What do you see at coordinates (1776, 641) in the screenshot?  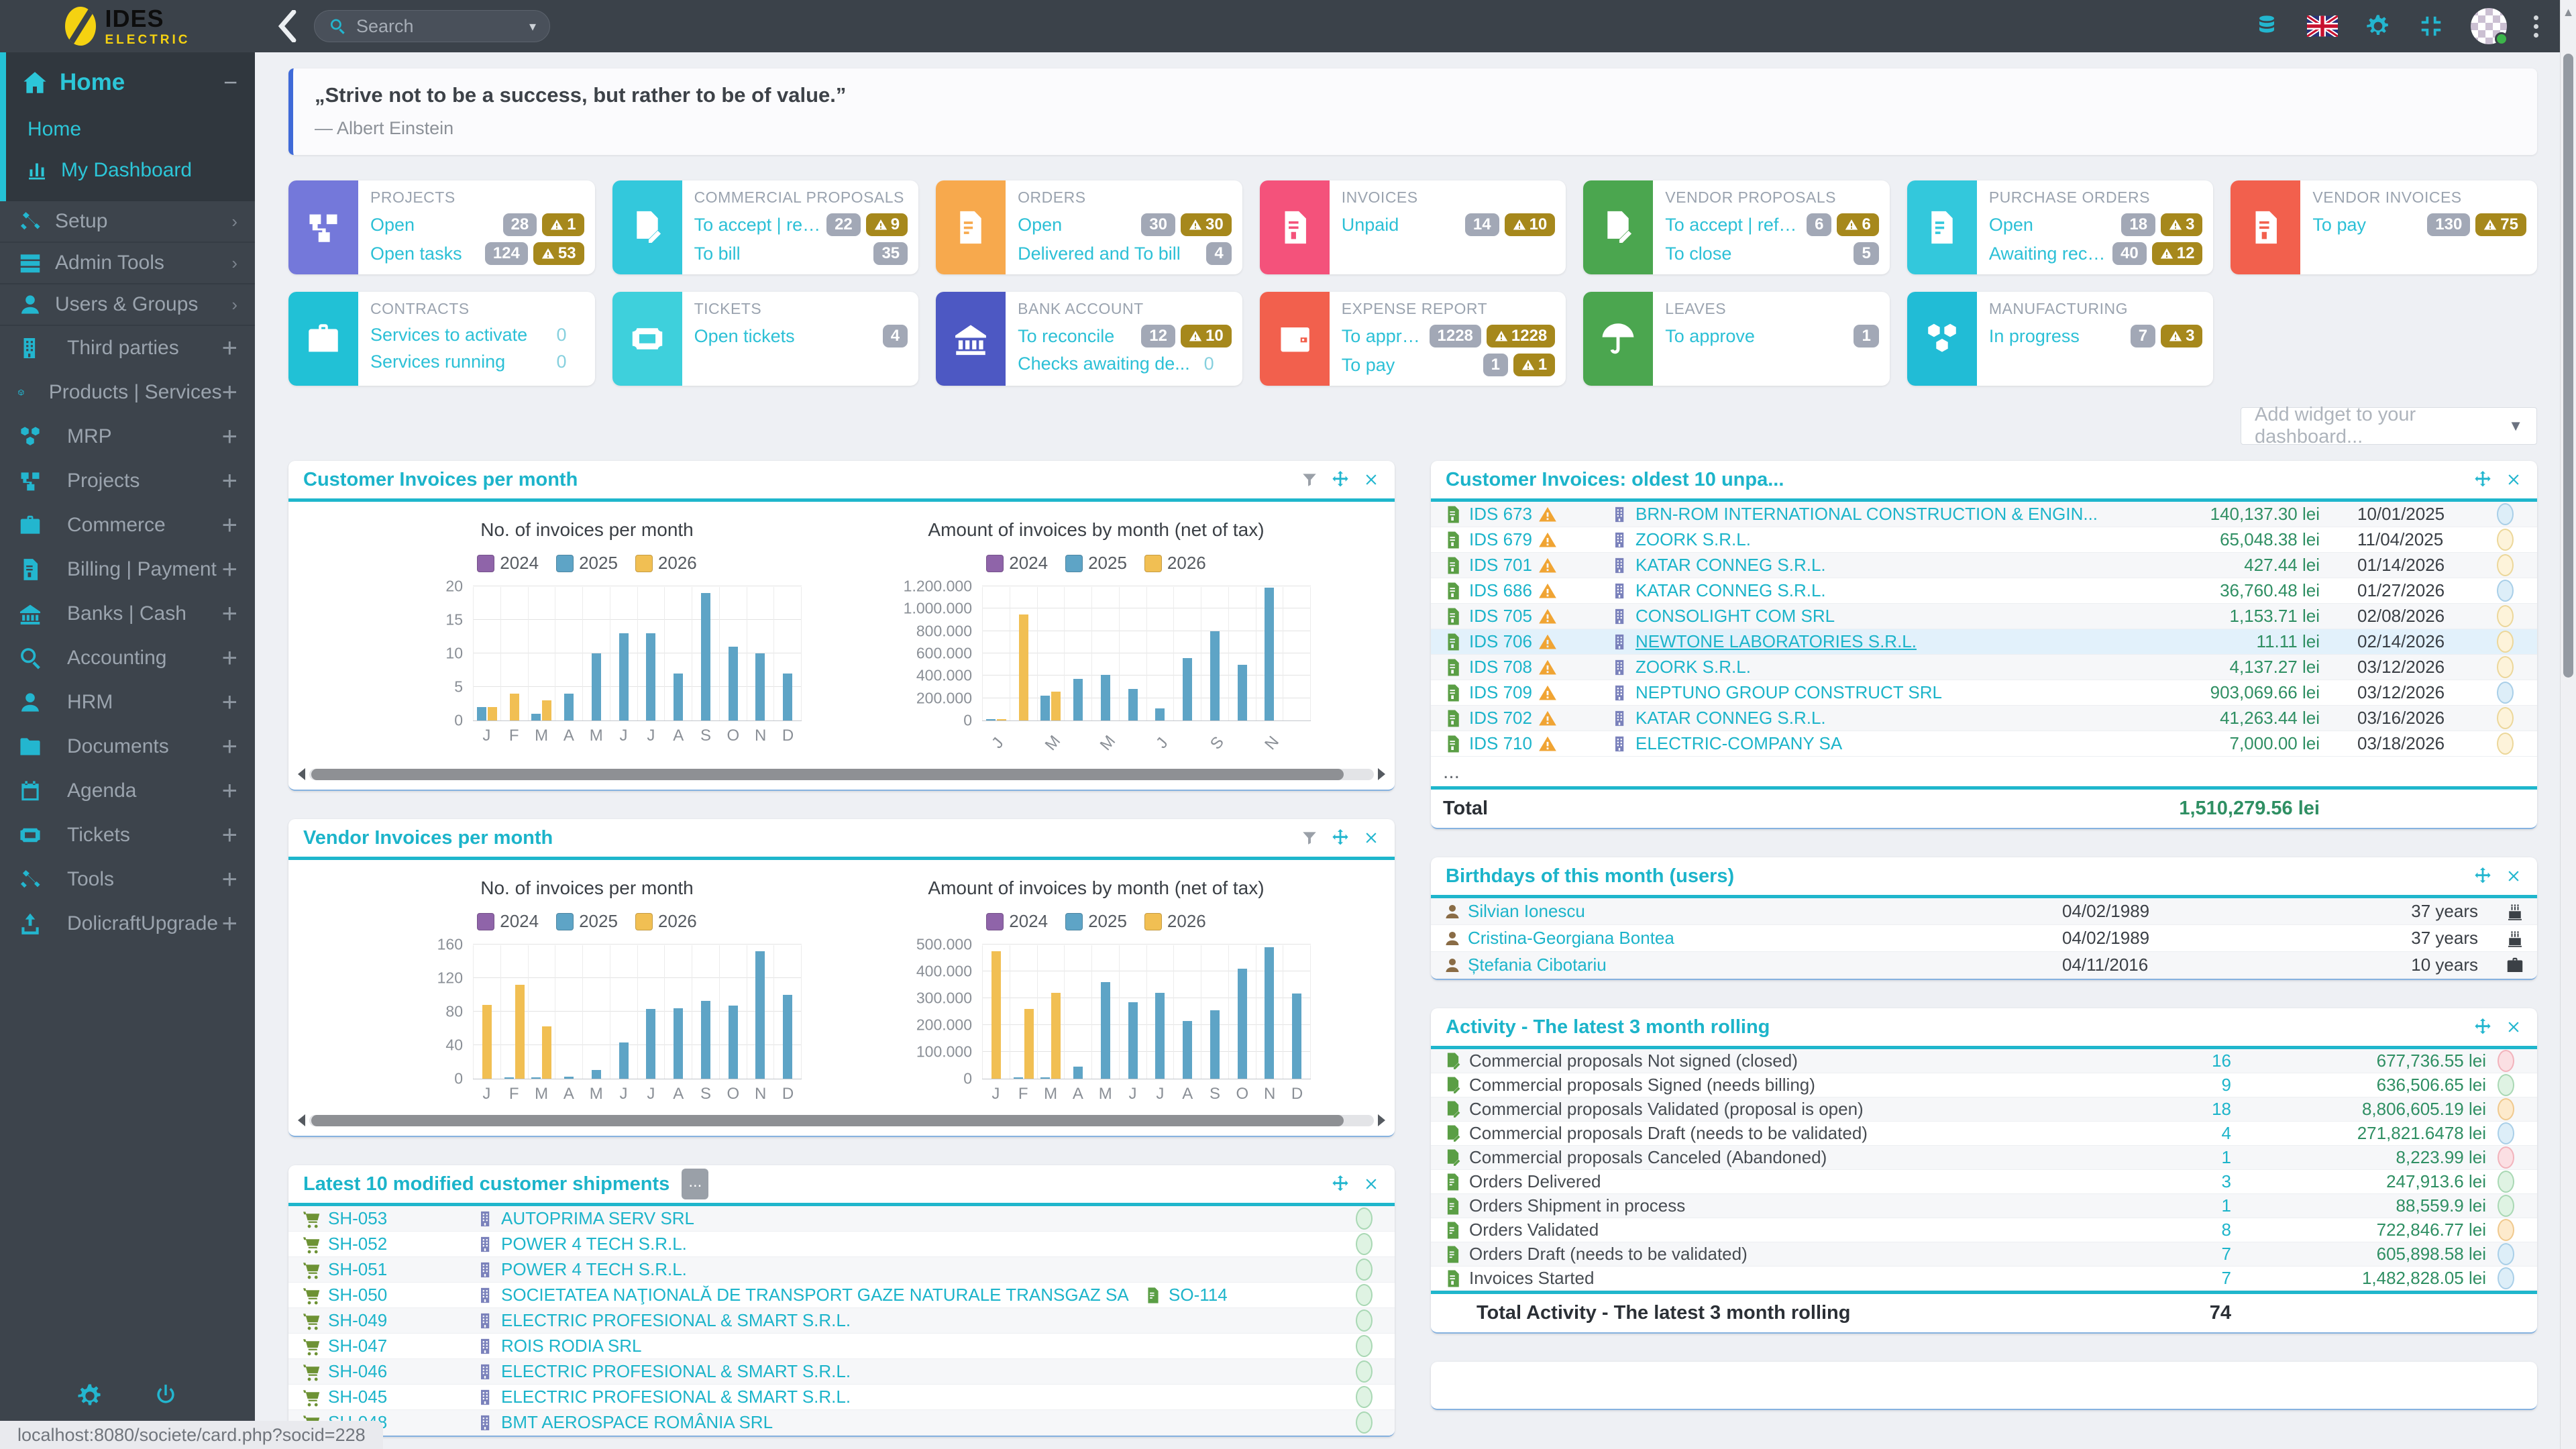 I see `company-link: NEWTONE LABORATORIES S.R.L.` at bounding box center [1776, 641].